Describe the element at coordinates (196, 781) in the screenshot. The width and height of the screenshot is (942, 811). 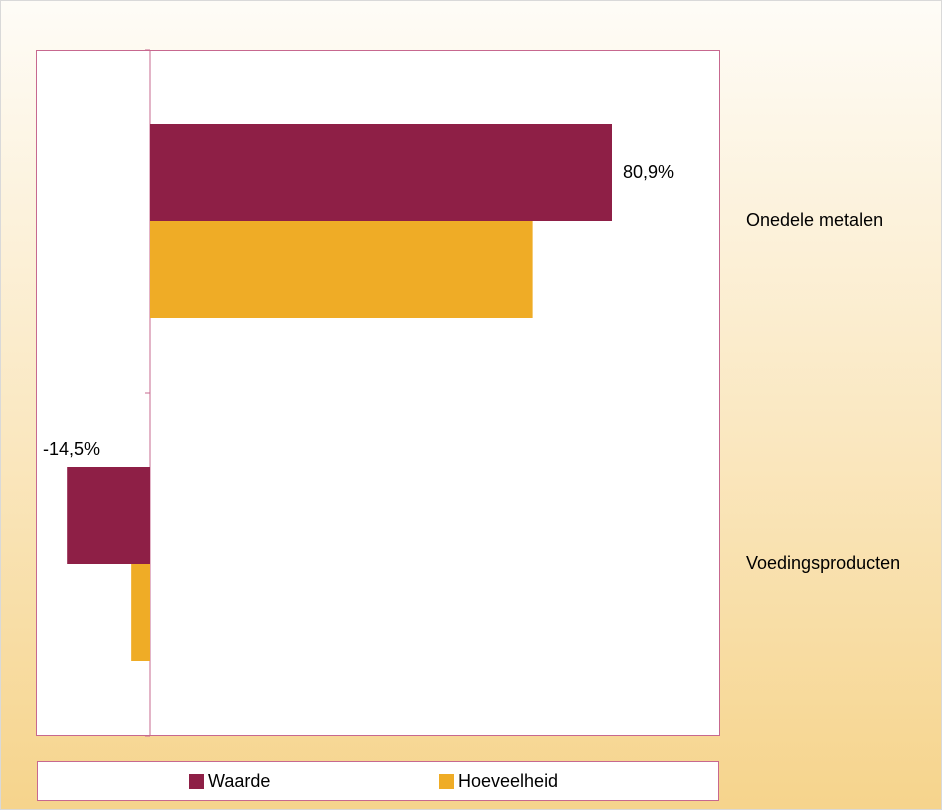
I see `legend-swatch-waarde` at that location.